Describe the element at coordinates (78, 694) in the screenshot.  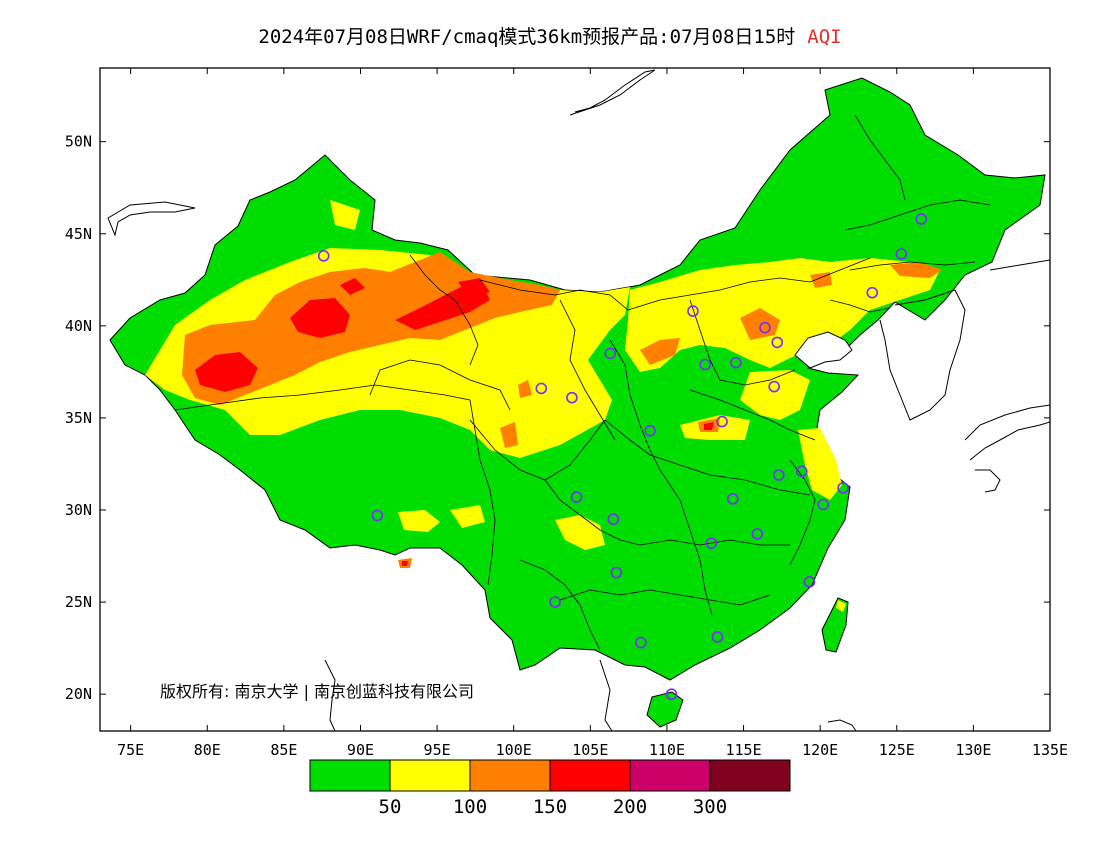
I see `lat-tick-label: 20N` at that location.